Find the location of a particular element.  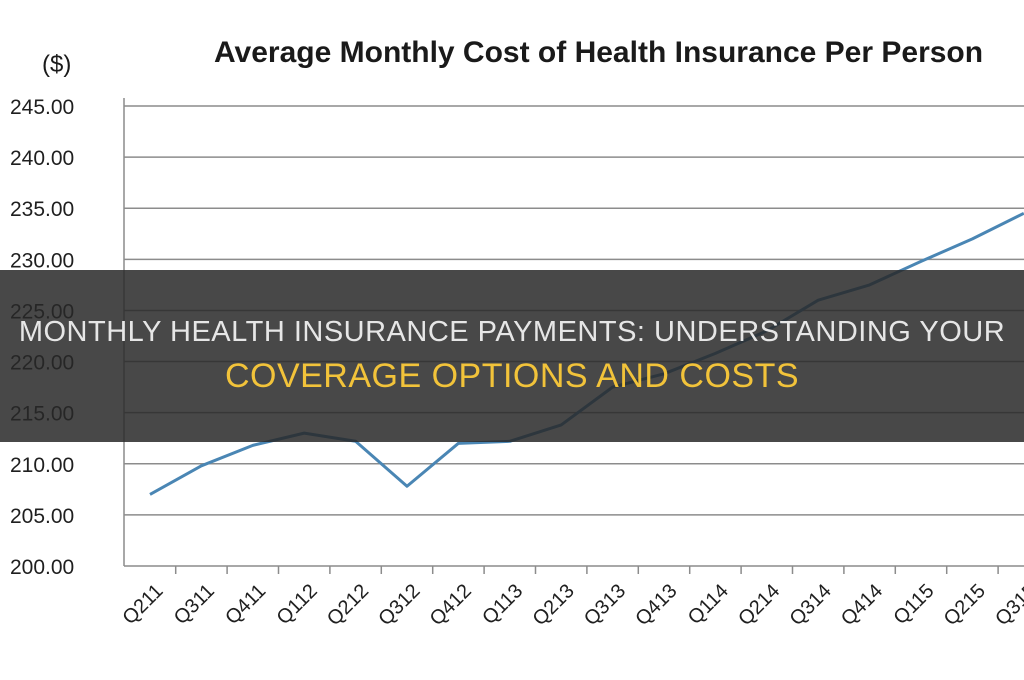

y-tick-label: 200.00 is located at coordinates (42, 567).